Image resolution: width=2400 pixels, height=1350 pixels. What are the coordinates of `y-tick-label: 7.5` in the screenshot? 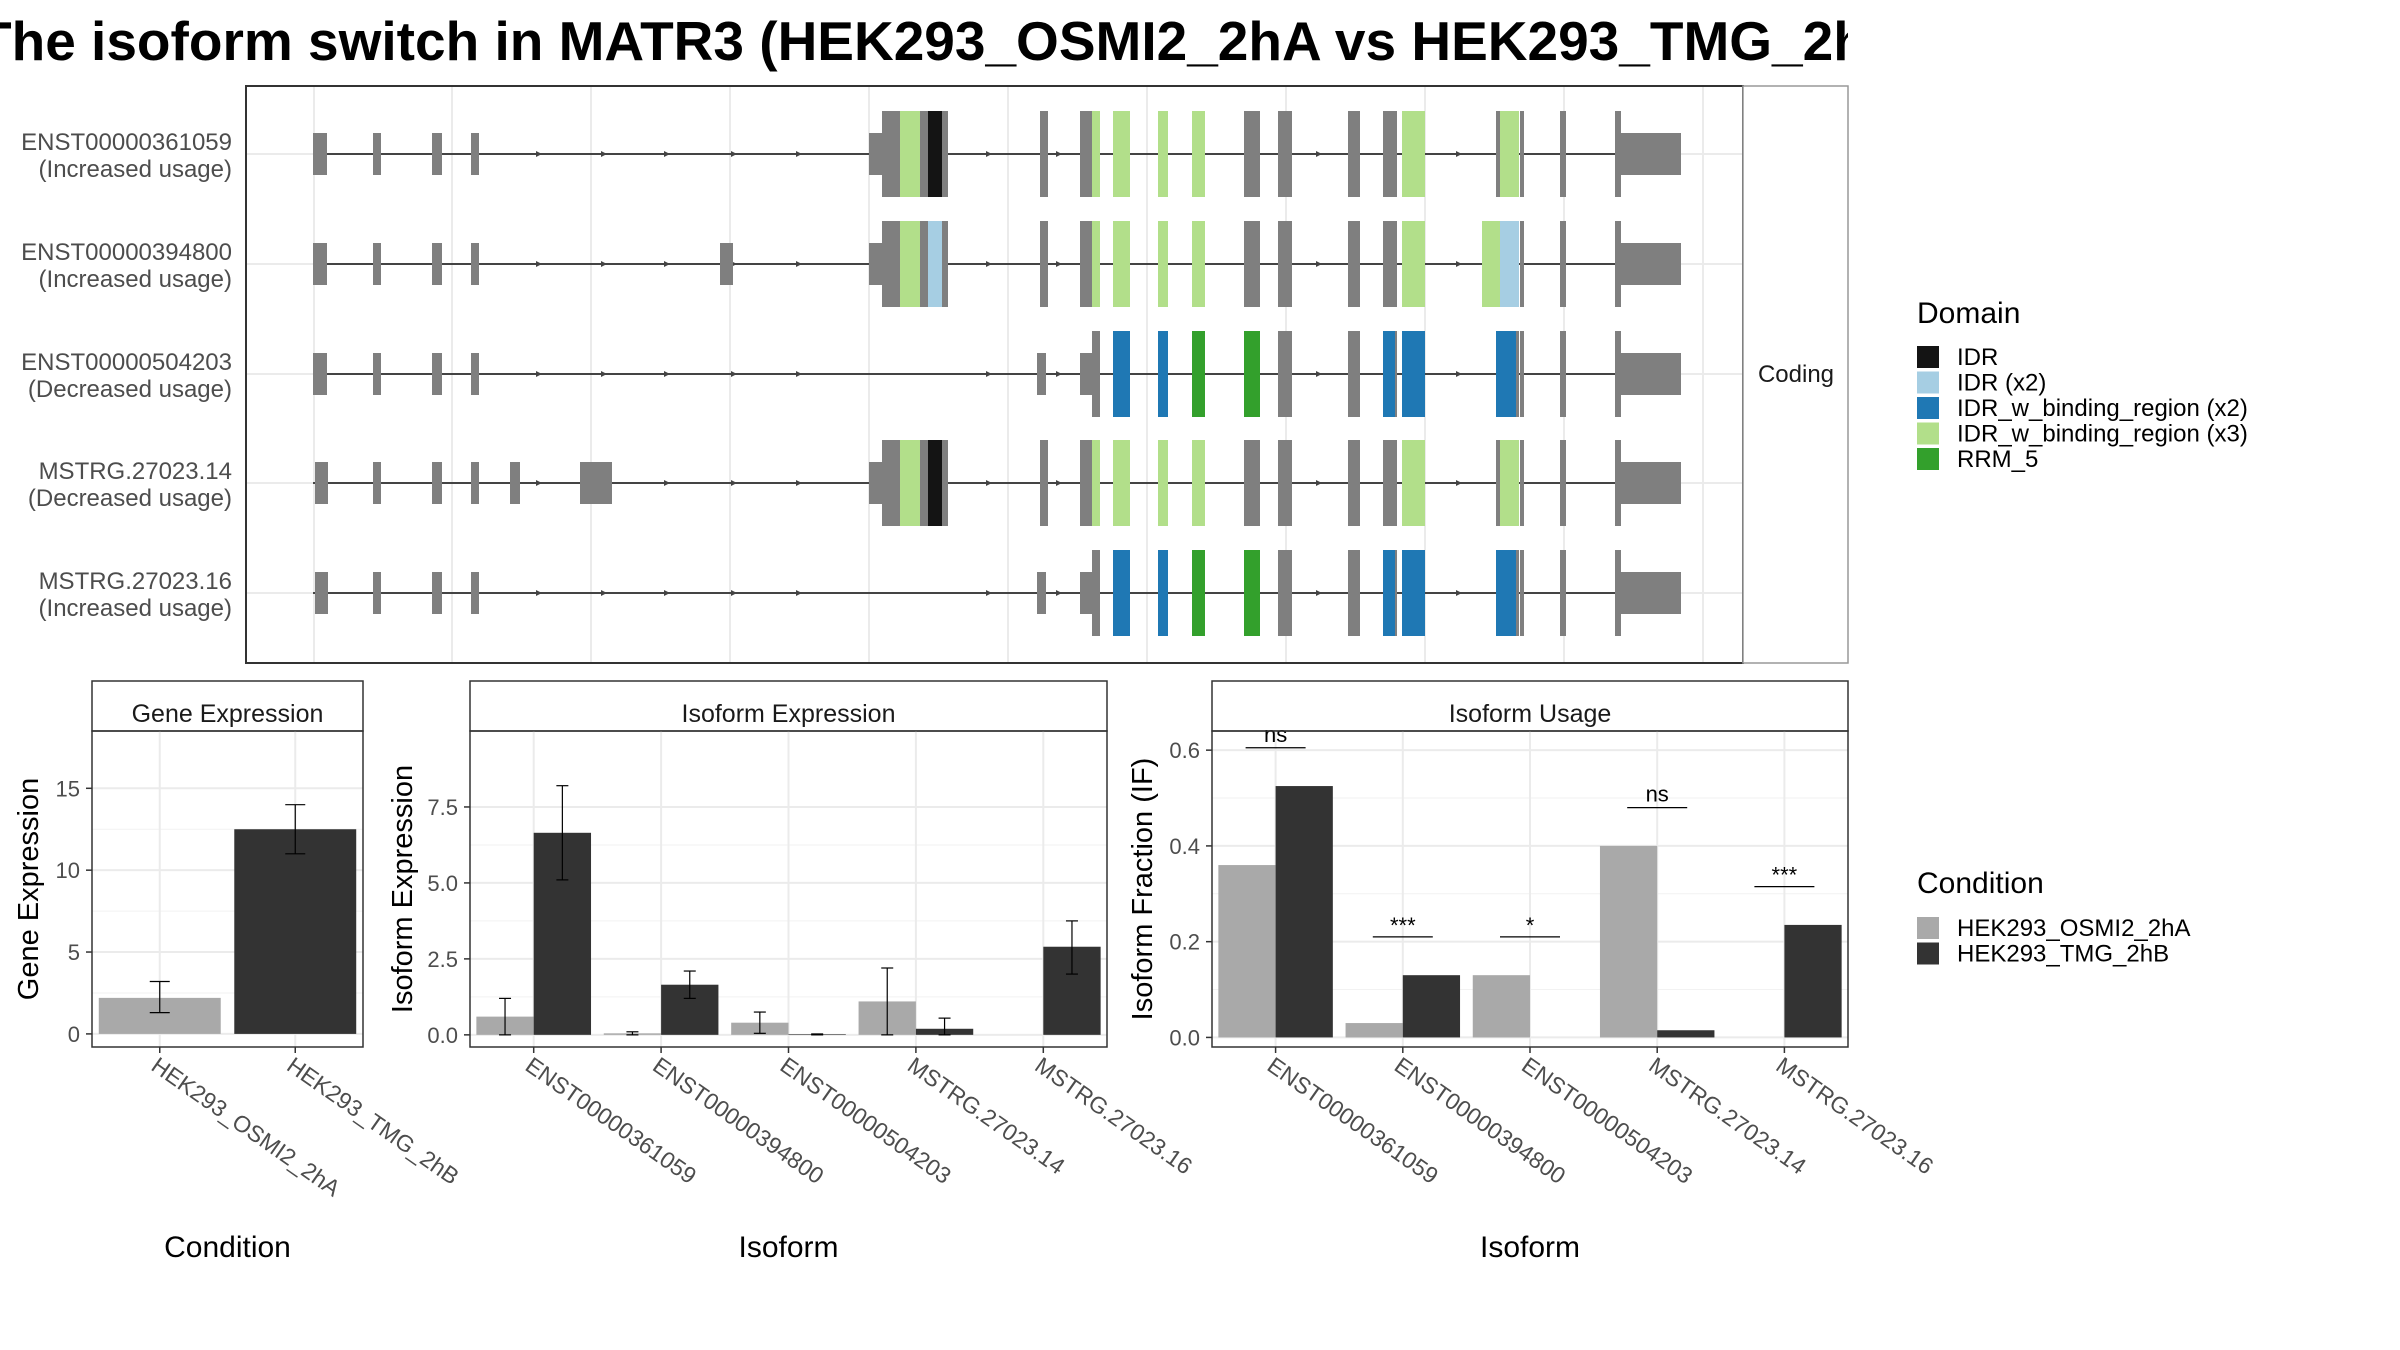 It's located at (442, 807).